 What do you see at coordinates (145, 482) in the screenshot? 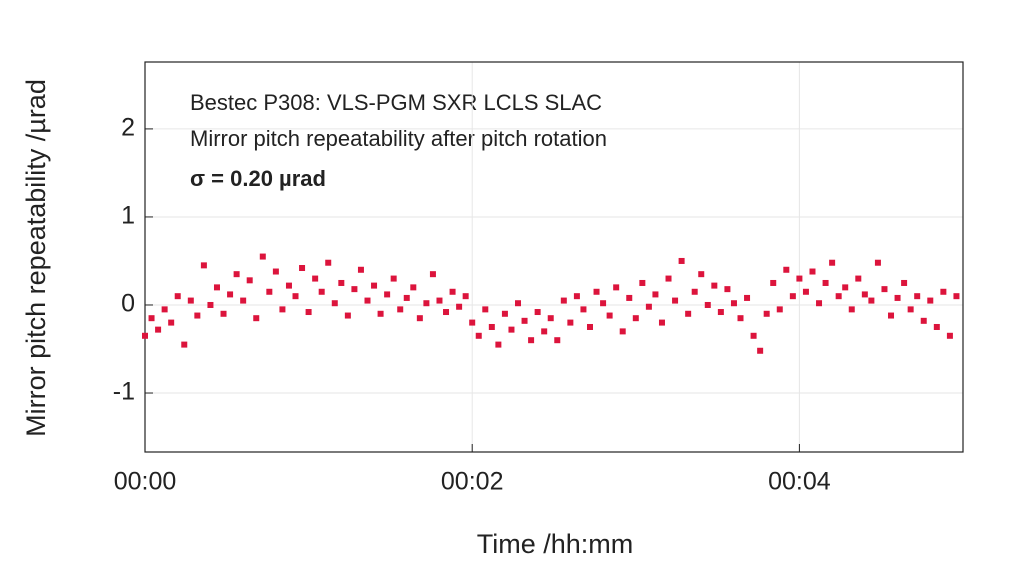
I see `x-tick-label: 00:00` at bounding box center [145, 482].